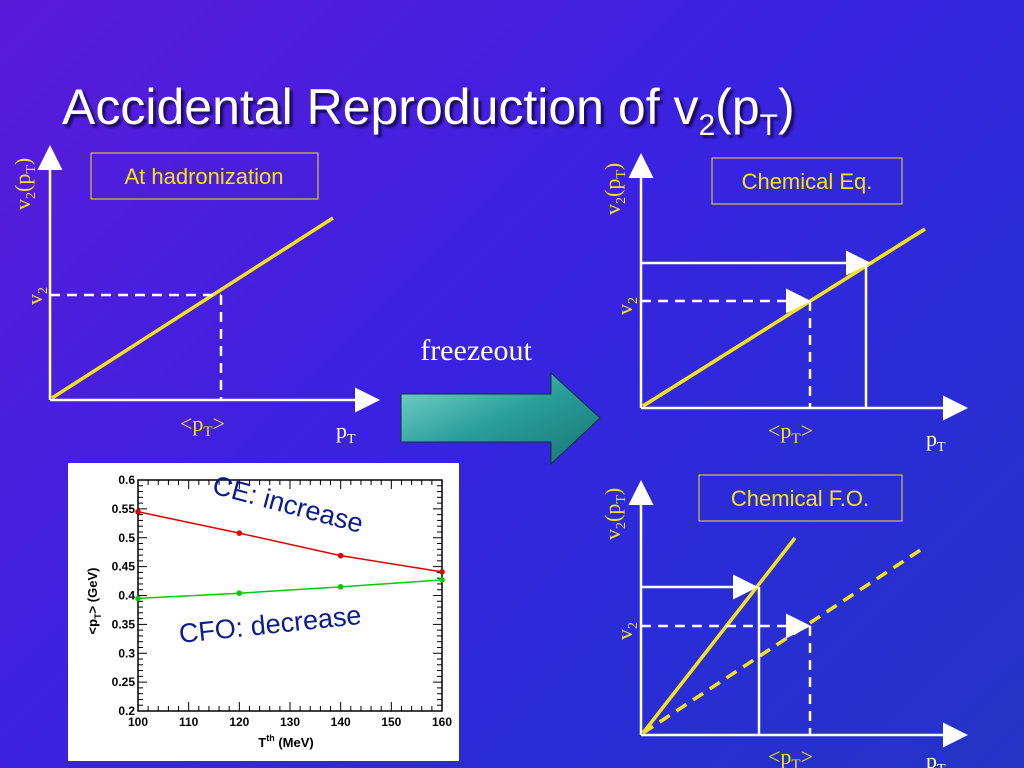 This screenshot has width=1024, height=768. What do you see at coordinates (285, 741) in the screenshot?
I see `x-axis-title: Tth (MeV)` at bounding box center [285, 741].